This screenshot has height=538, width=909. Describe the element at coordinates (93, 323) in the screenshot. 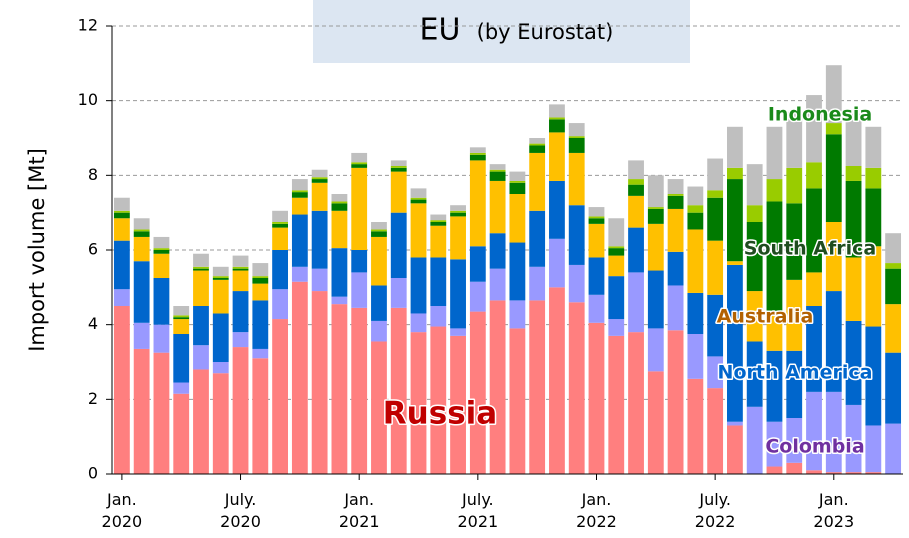

I see `y-tick-label: 4` at that location.